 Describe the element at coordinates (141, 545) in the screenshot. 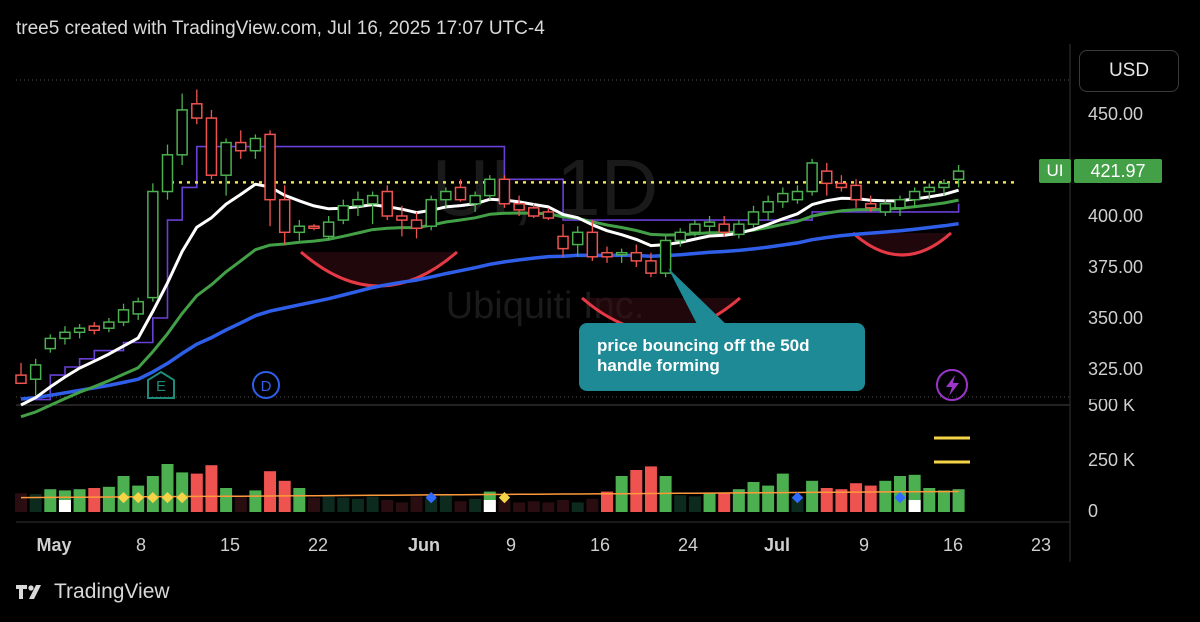

I see `x-tick-label: 8` at that location.